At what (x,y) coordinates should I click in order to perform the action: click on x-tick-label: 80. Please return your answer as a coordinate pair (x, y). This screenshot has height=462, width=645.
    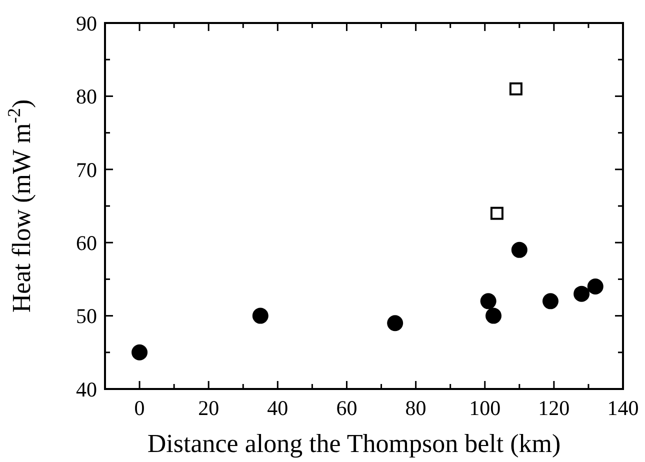
    Looking at the image, I should click on (415, 408).